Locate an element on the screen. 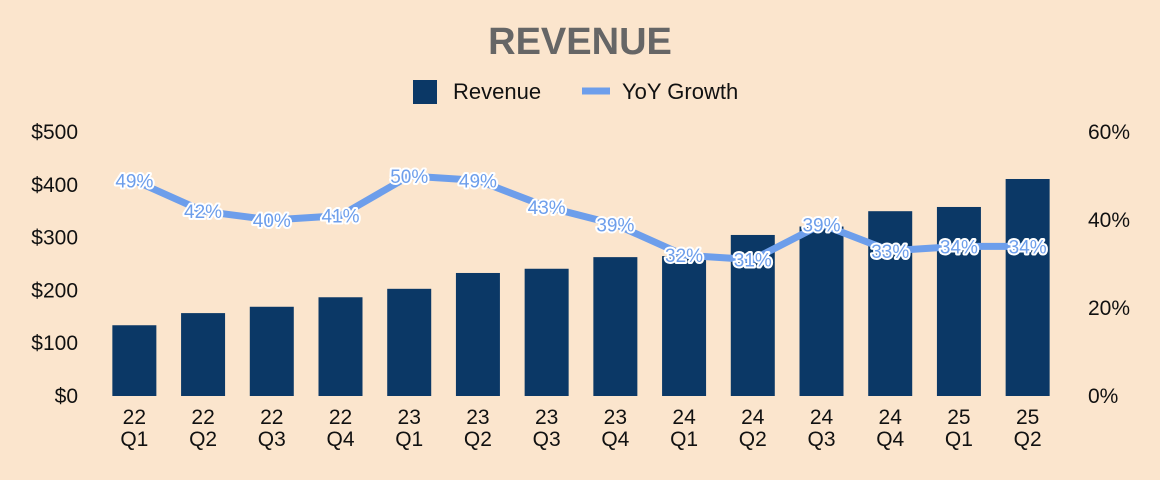 The width and height of the screenshot is (1160, 480). y-axis-right: 0% 20% 40% 60% is located at coordinates (1109, 264).